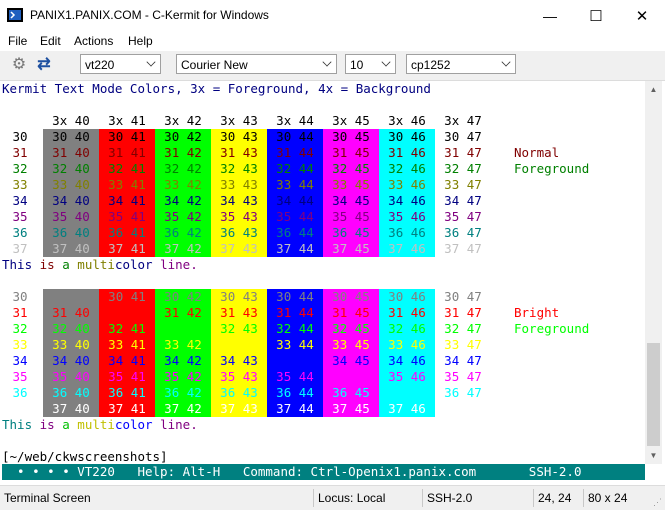 This screenshot has height=510, width=665. I want to click on multicolor-word: color, so click(133, 264).